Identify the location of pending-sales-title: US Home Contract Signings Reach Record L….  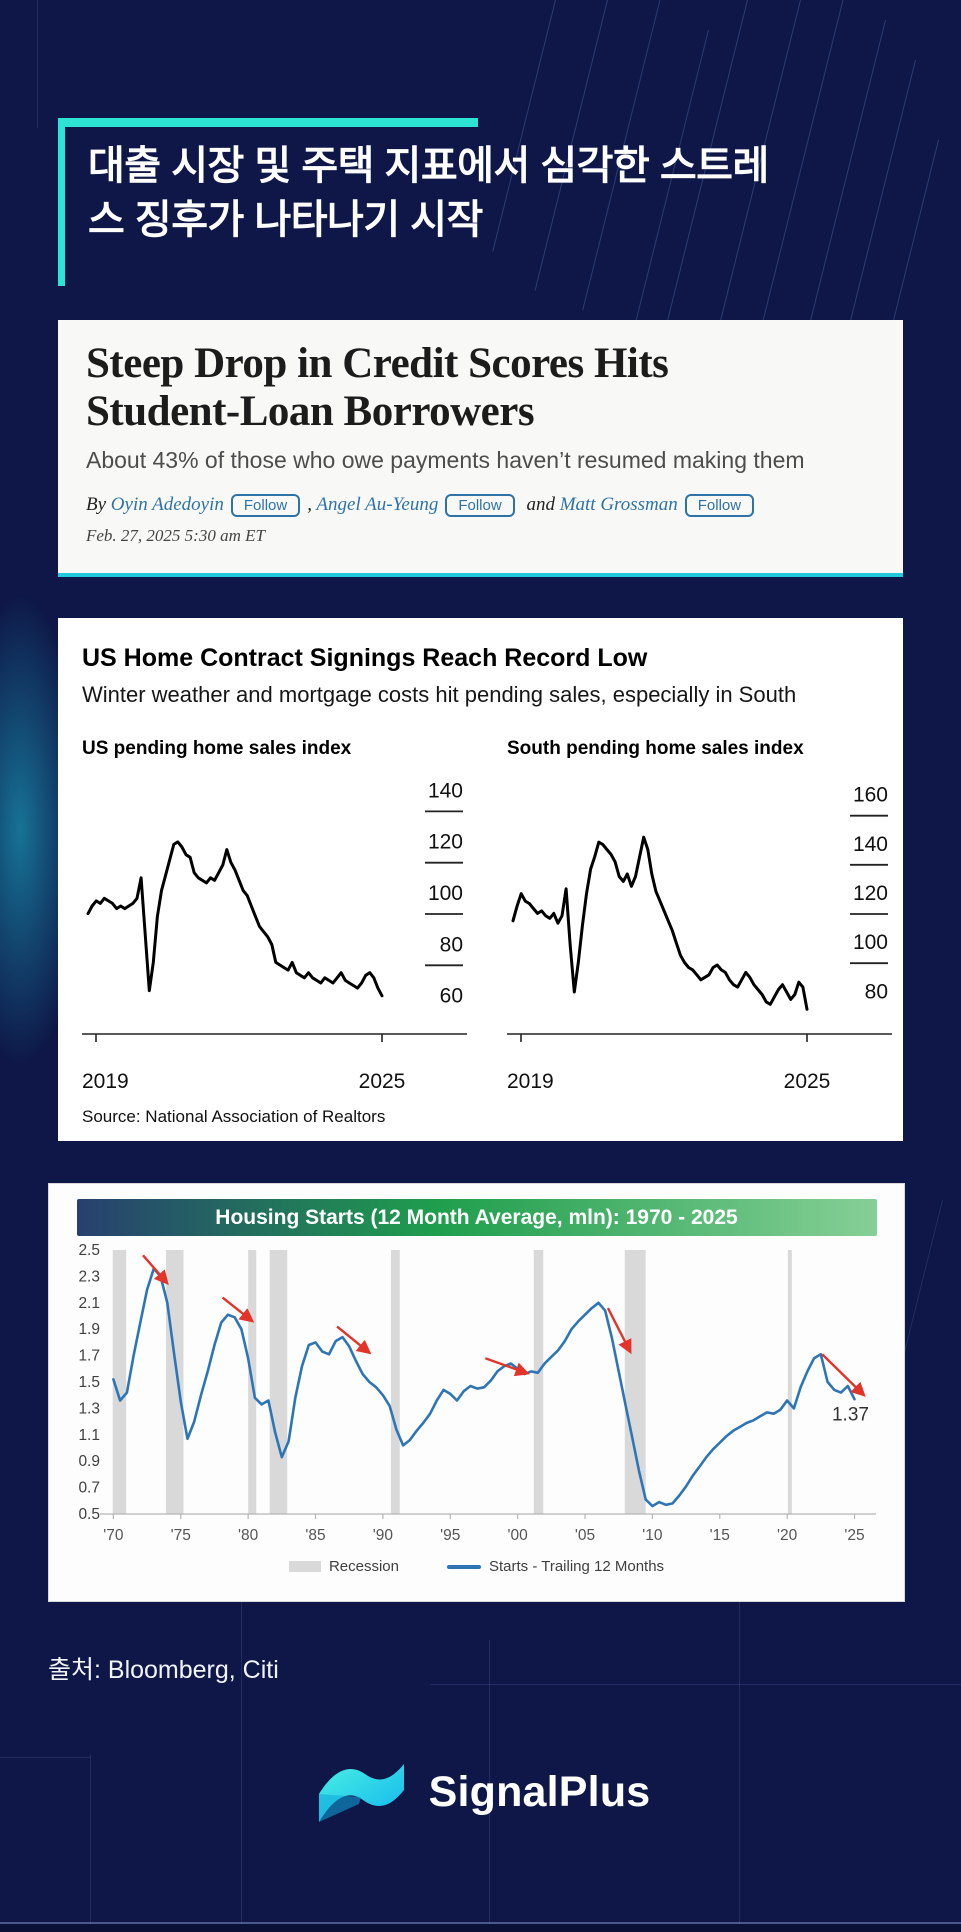
(365, 658).